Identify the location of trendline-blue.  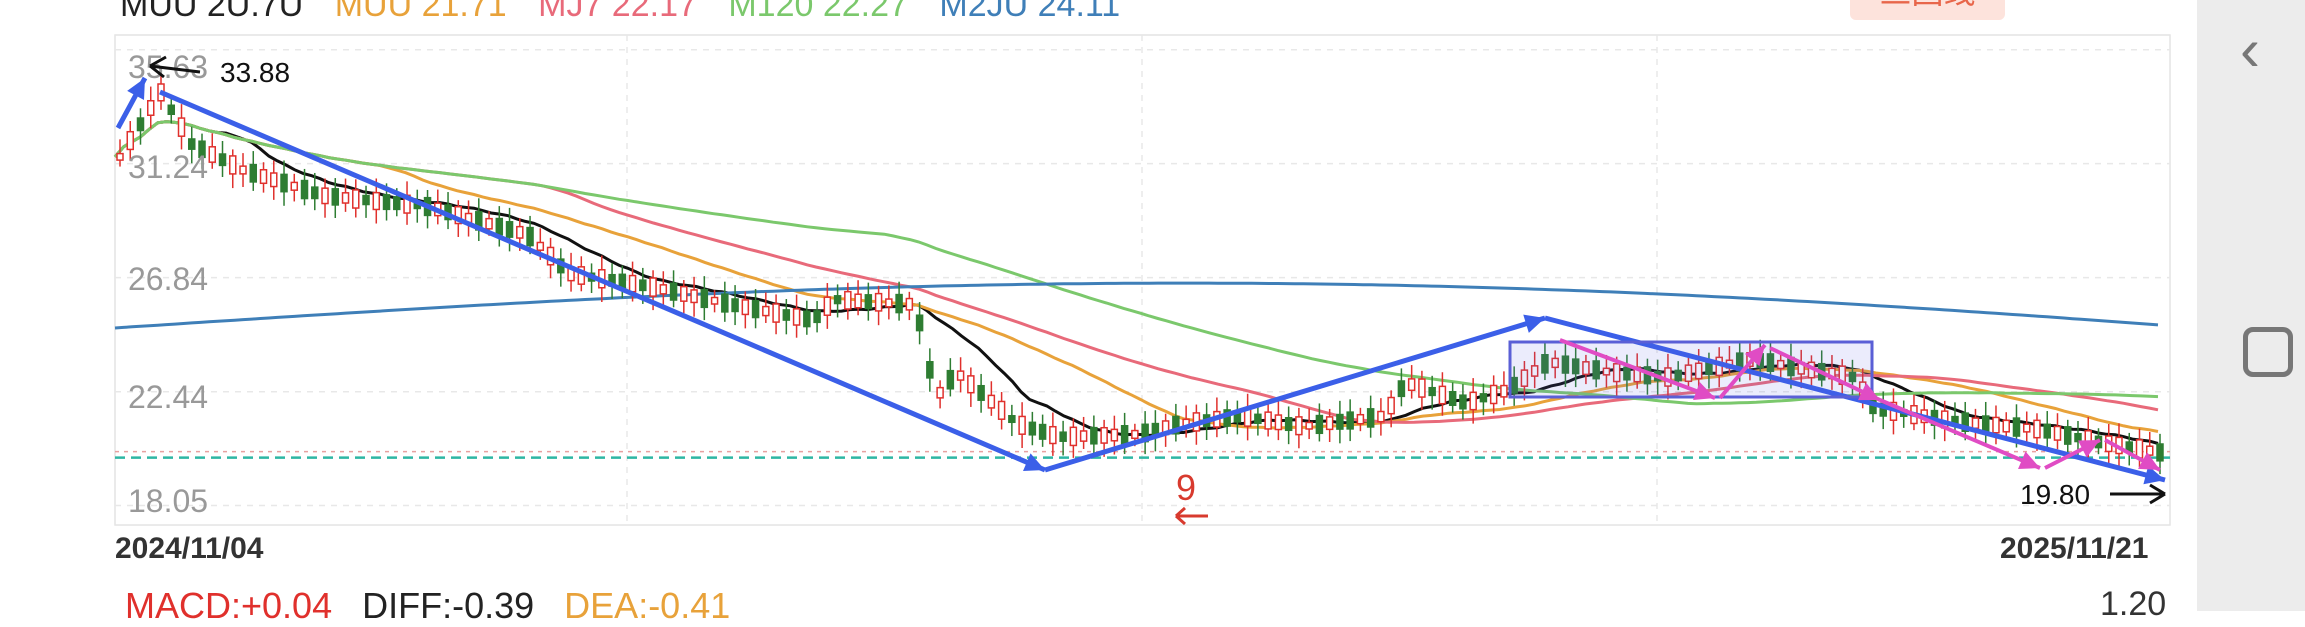
(1295, 394).